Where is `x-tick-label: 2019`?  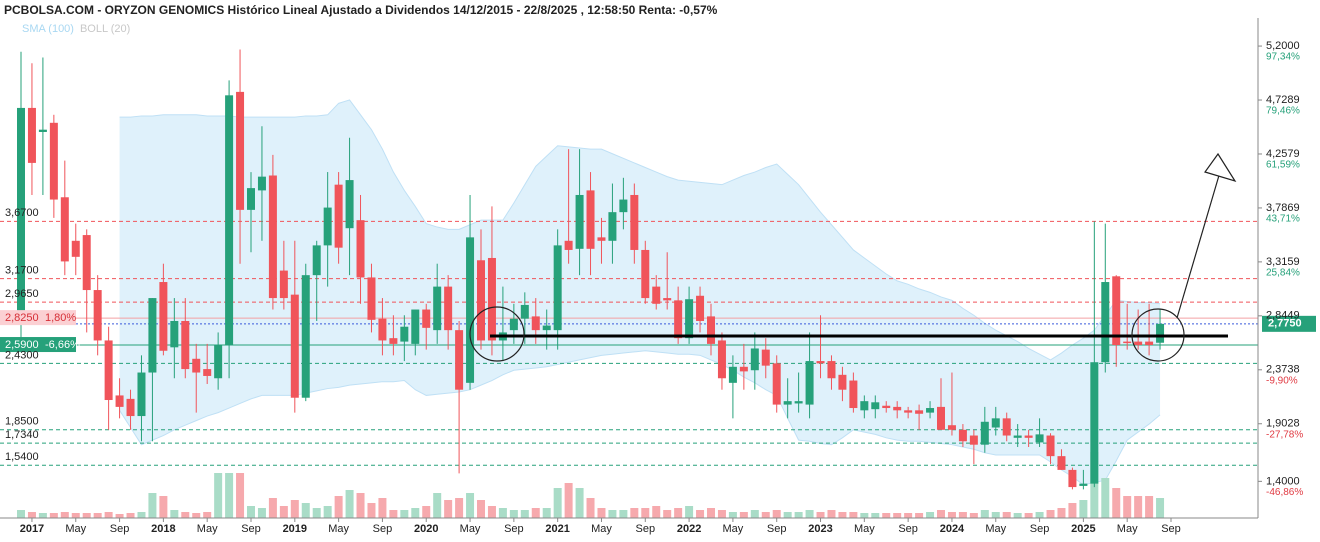 x-tick-label: 2019 is located at coordinates (295, 529).